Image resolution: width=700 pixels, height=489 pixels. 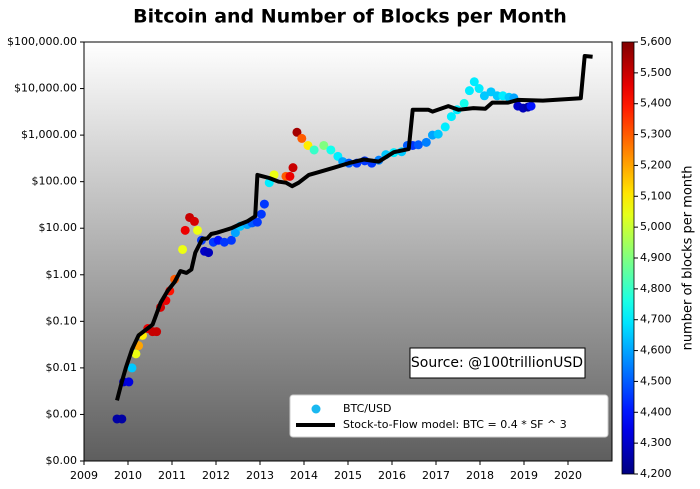 I want to click on legend-box, so click(x=449, y=416).